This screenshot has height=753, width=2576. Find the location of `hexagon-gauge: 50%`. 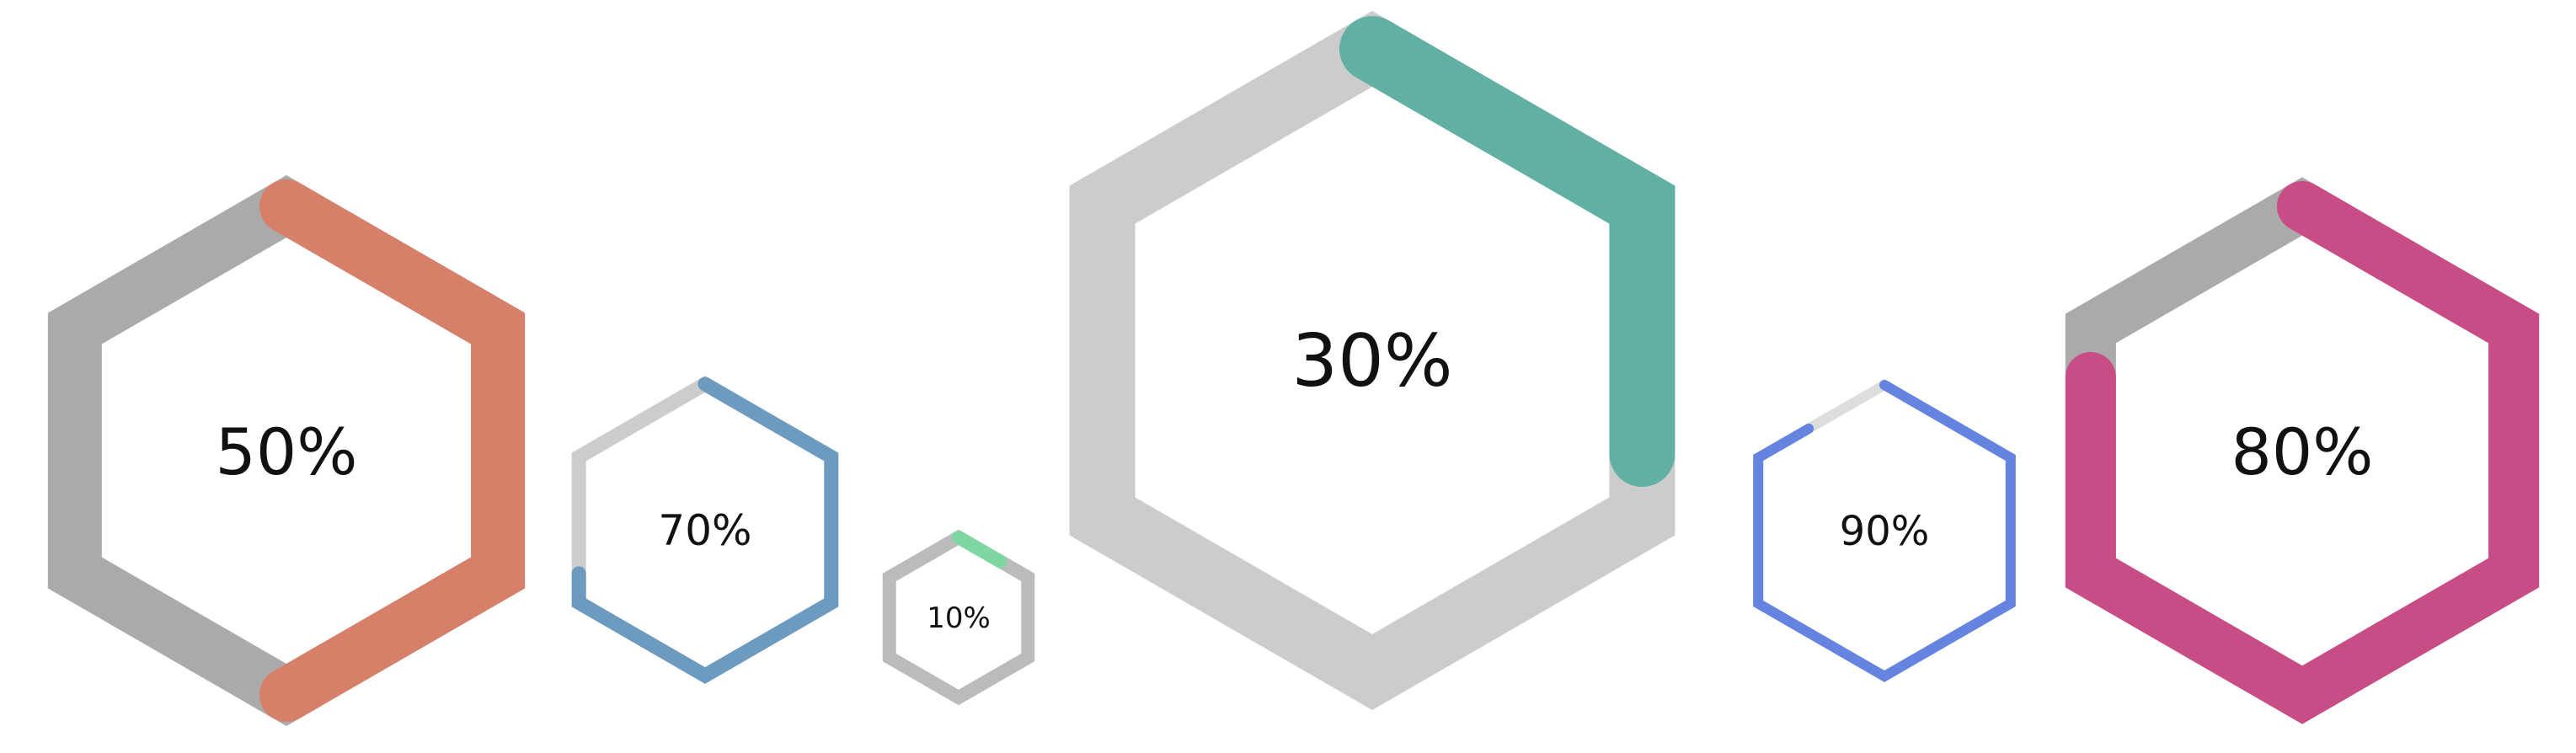

hexagon-gauge: 50% is located at coordinates (286, 451).